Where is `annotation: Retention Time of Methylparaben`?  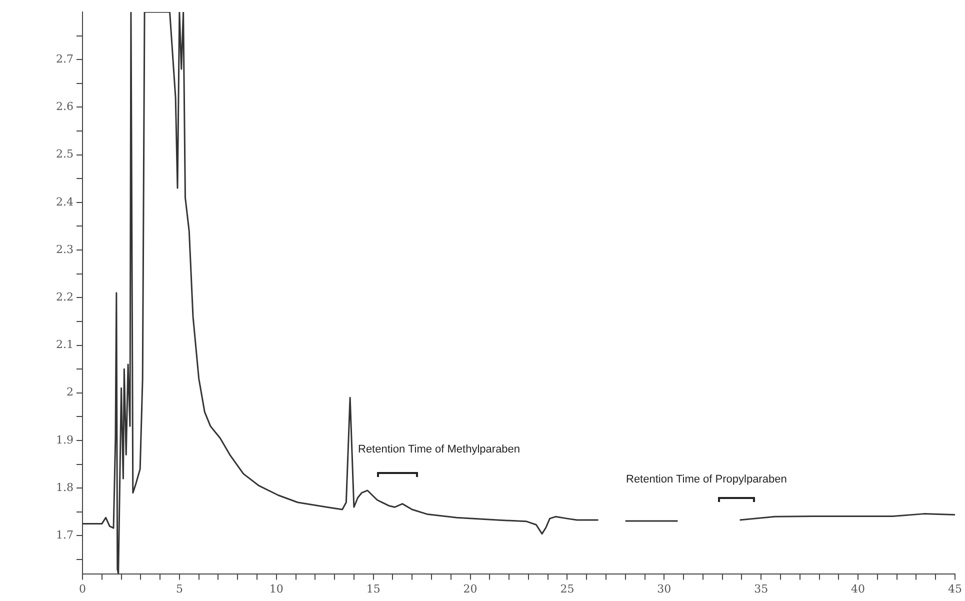 annotation: Retention Time of Methylparaben is located at coordinates (439, 450).